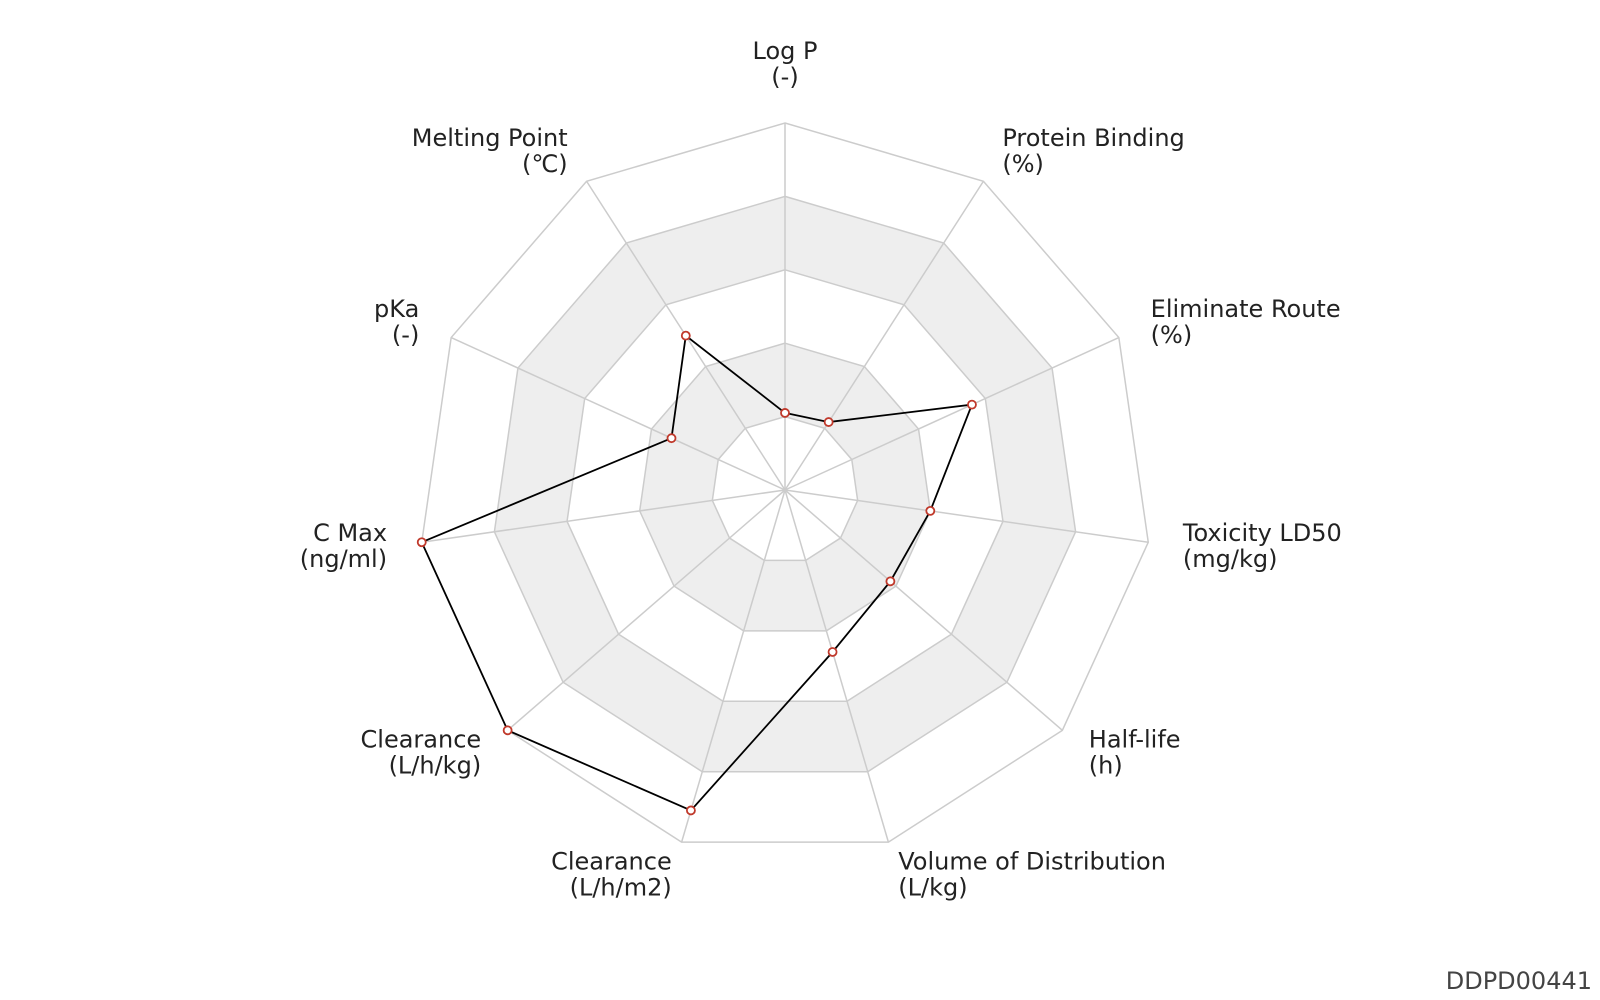  Describe the element at coordinates (1230, 559) in the screenshot. I see `axis-unit: (mg/kg)` at that location.